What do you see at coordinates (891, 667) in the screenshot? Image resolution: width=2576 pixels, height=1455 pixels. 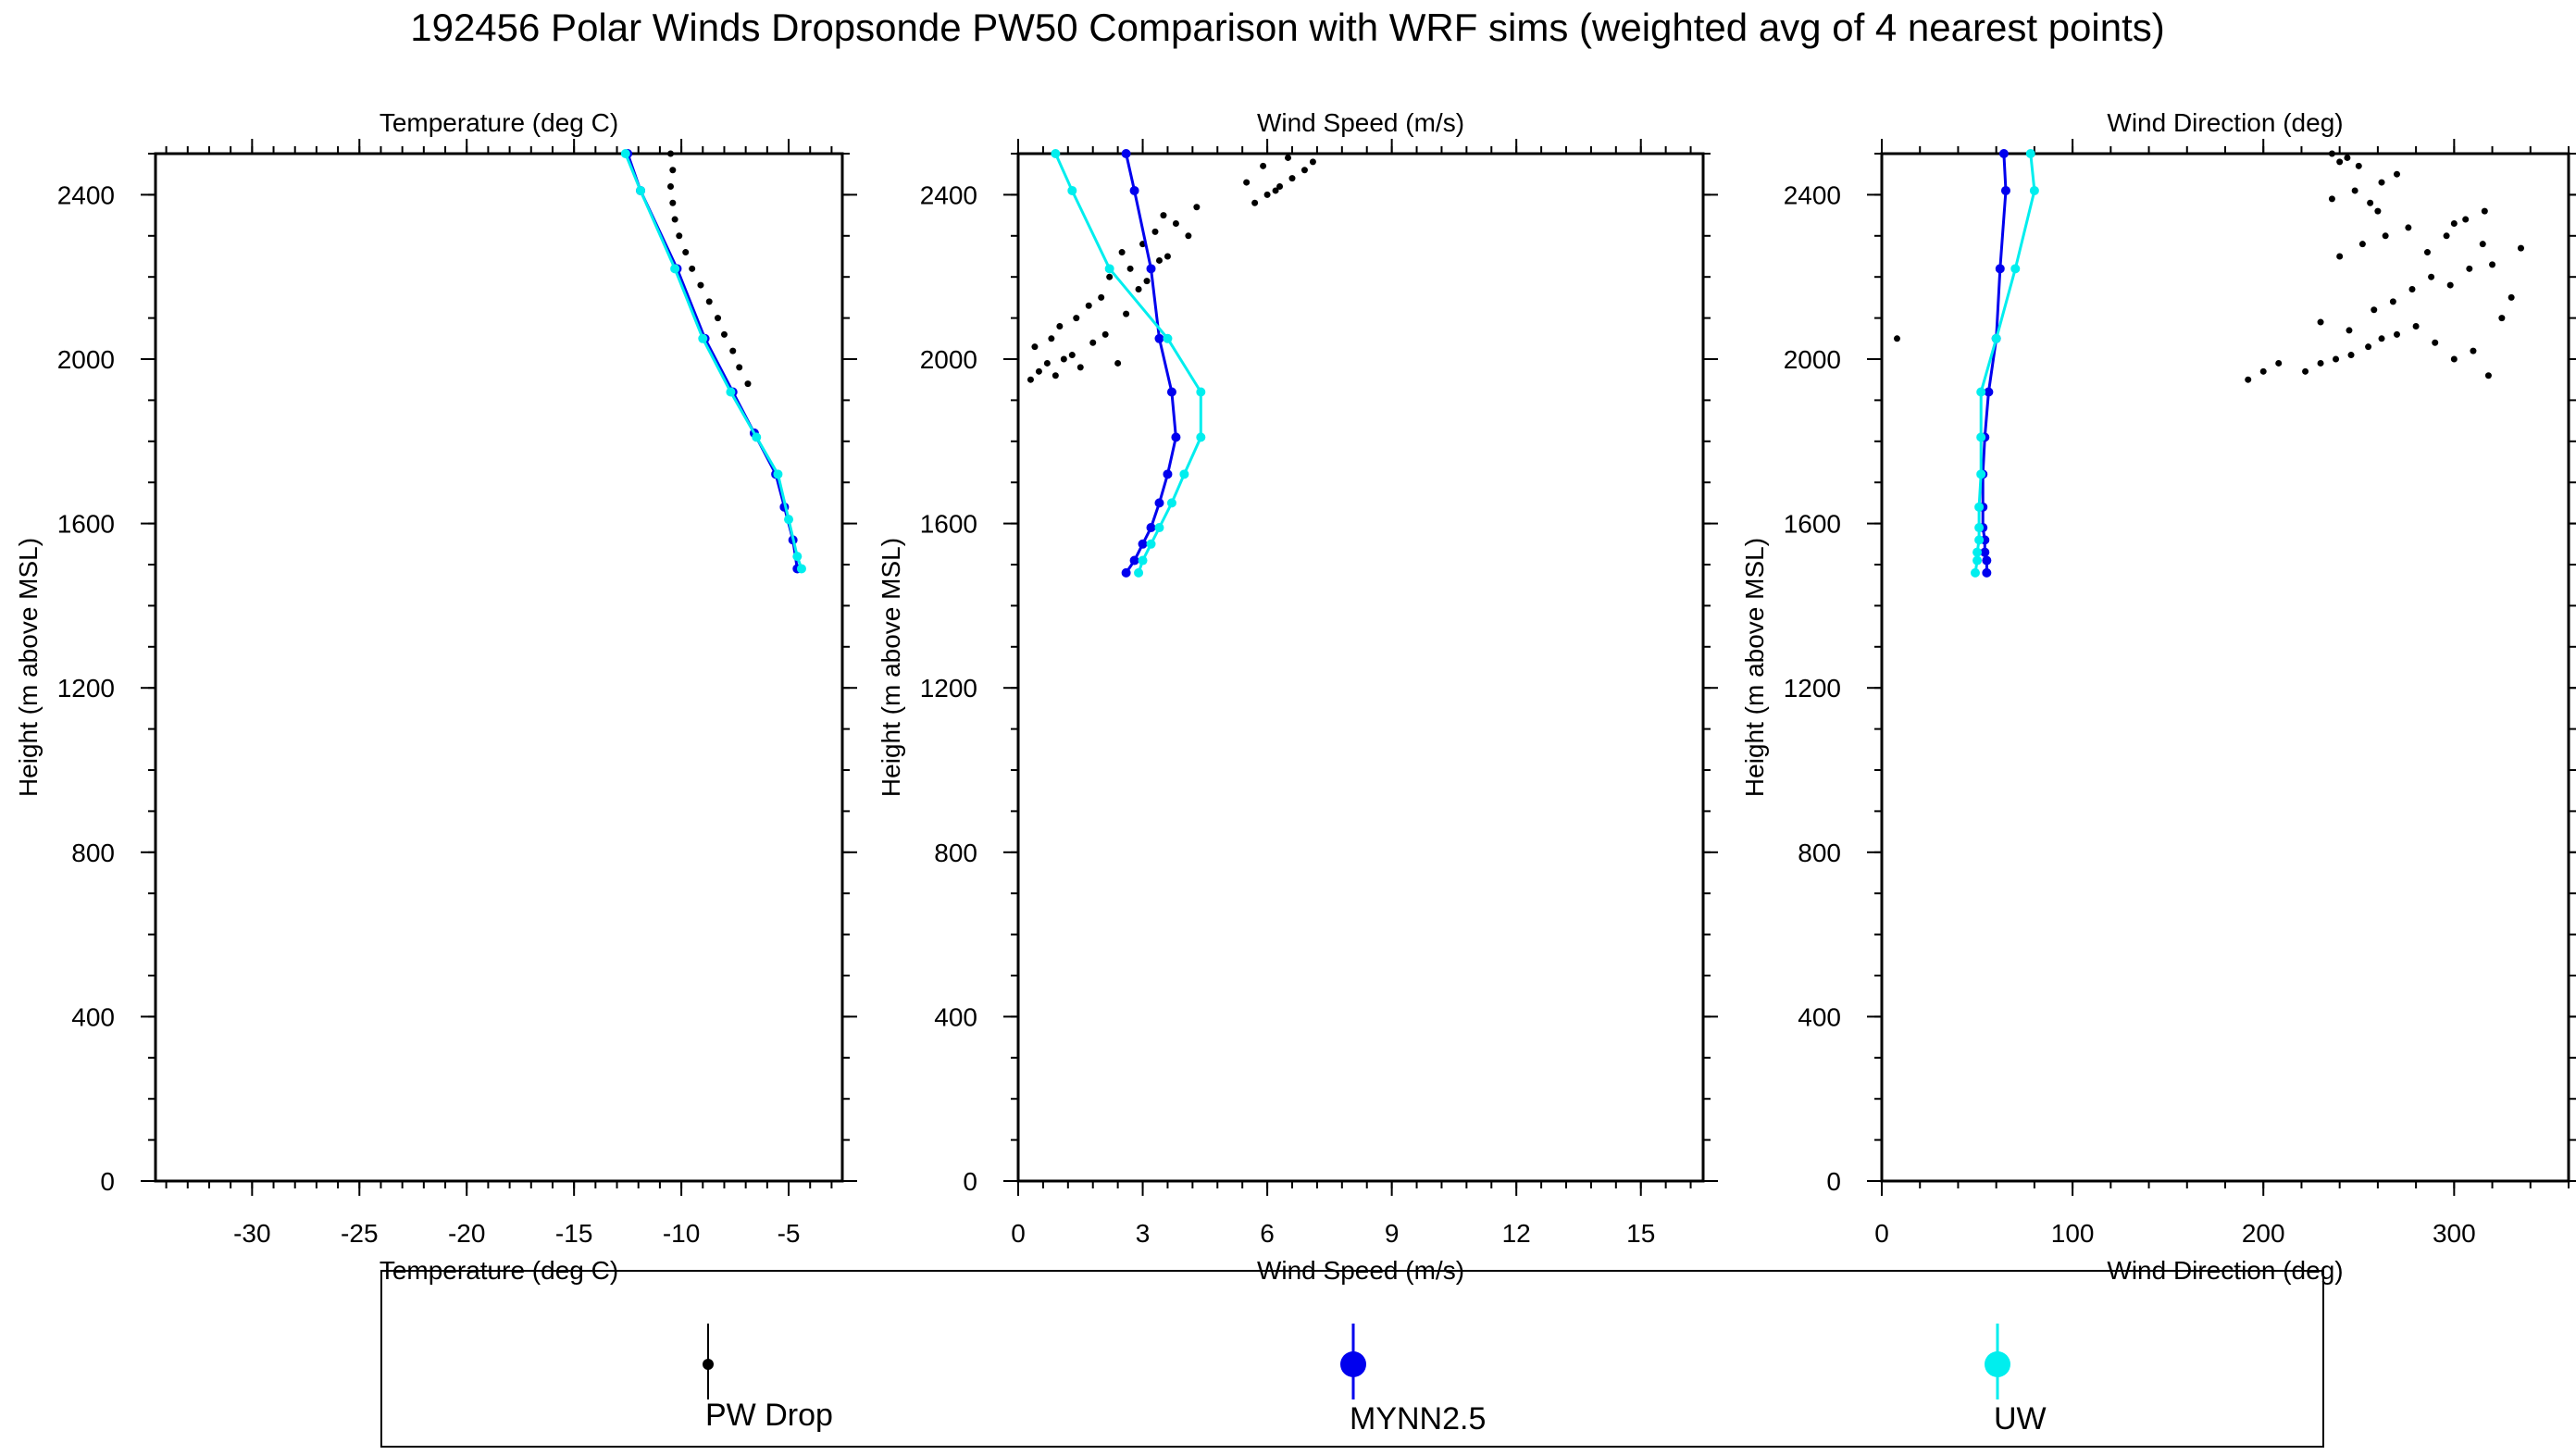 I see `wind-speed-y-axis-label: Height (m above MSL)` at bounding box center [891, 667].